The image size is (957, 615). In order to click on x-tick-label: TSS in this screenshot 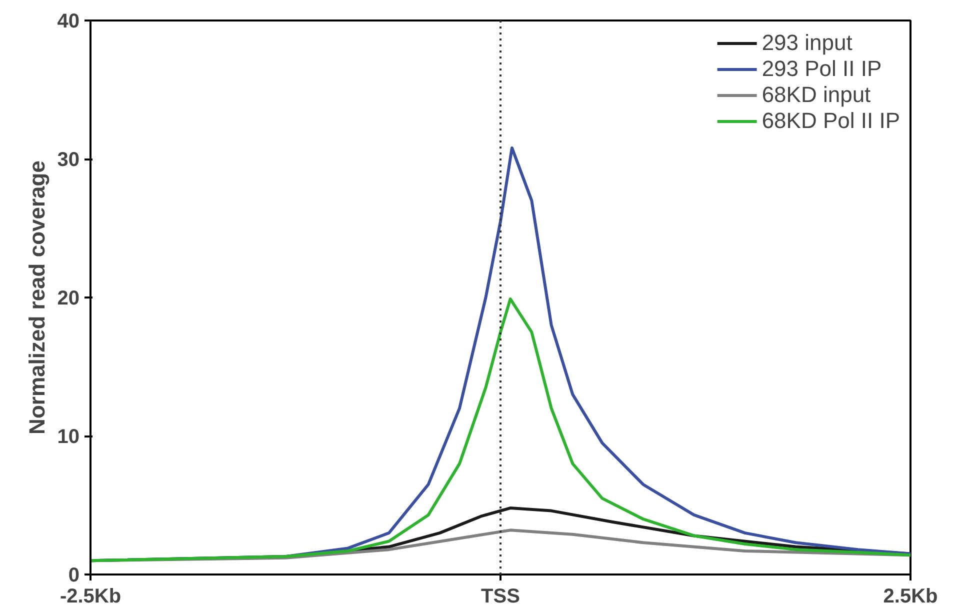, I will do `click(500, 597)`.